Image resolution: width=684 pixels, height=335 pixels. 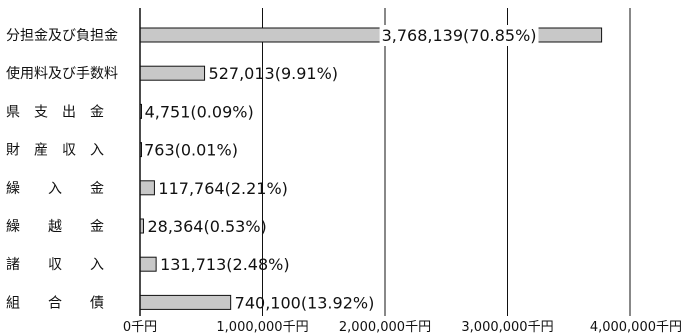 What do you see at coordinates (222, 188) in the screenshot?
I see `data-label-4: 117,764(2.21%)` at bounding box center [222, 188].